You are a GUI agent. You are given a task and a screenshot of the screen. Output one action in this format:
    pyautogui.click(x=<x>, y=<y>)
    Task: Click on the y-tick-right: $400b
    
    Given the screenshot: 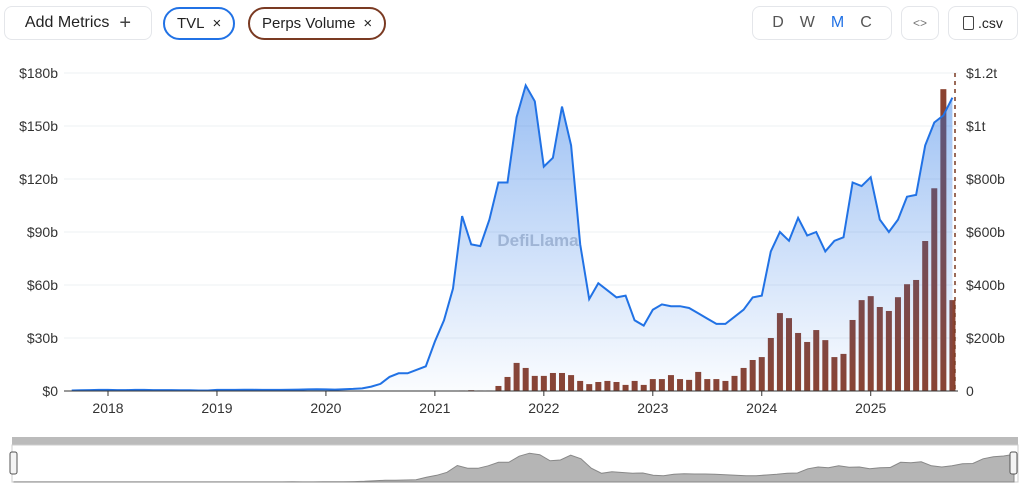 What is the action you would take?
    pyautogui.click(x=985, y=285)
    